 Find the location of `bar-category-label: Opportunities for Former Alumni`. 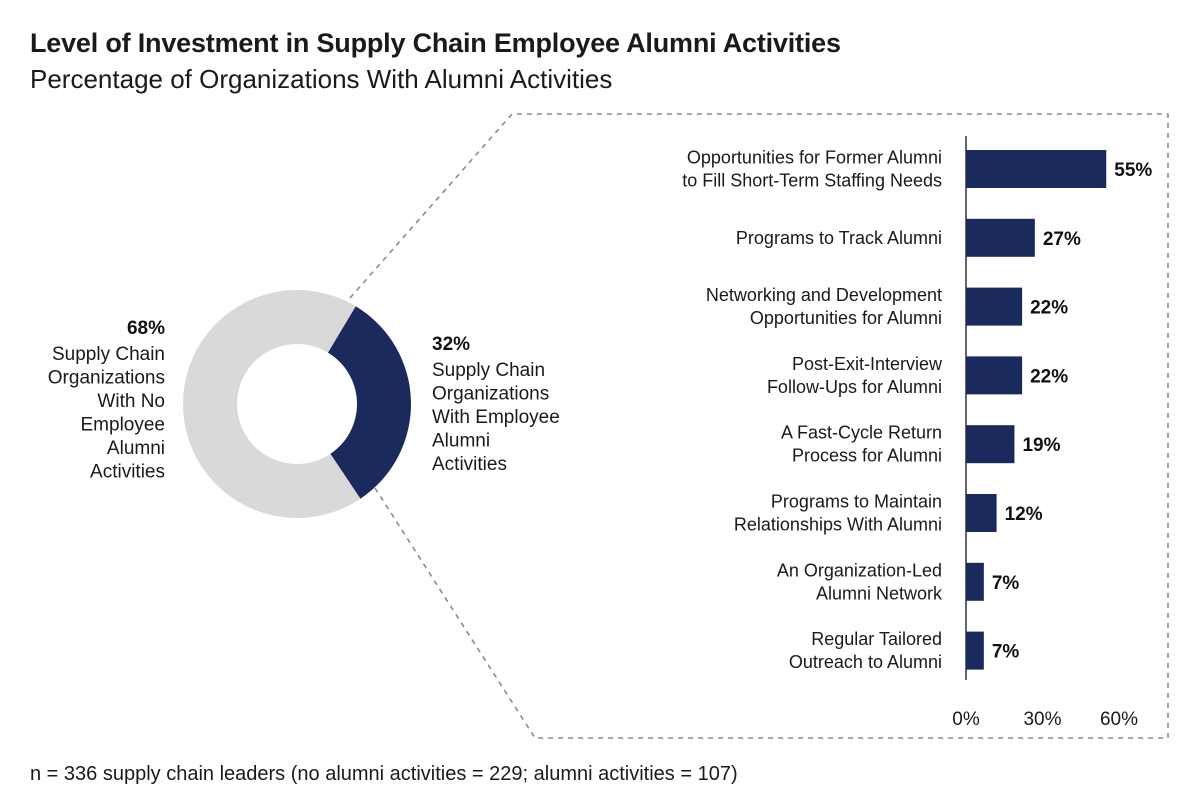

bar-category-label: Opportunities for Former Alumni is located at coordinates (814, 158).